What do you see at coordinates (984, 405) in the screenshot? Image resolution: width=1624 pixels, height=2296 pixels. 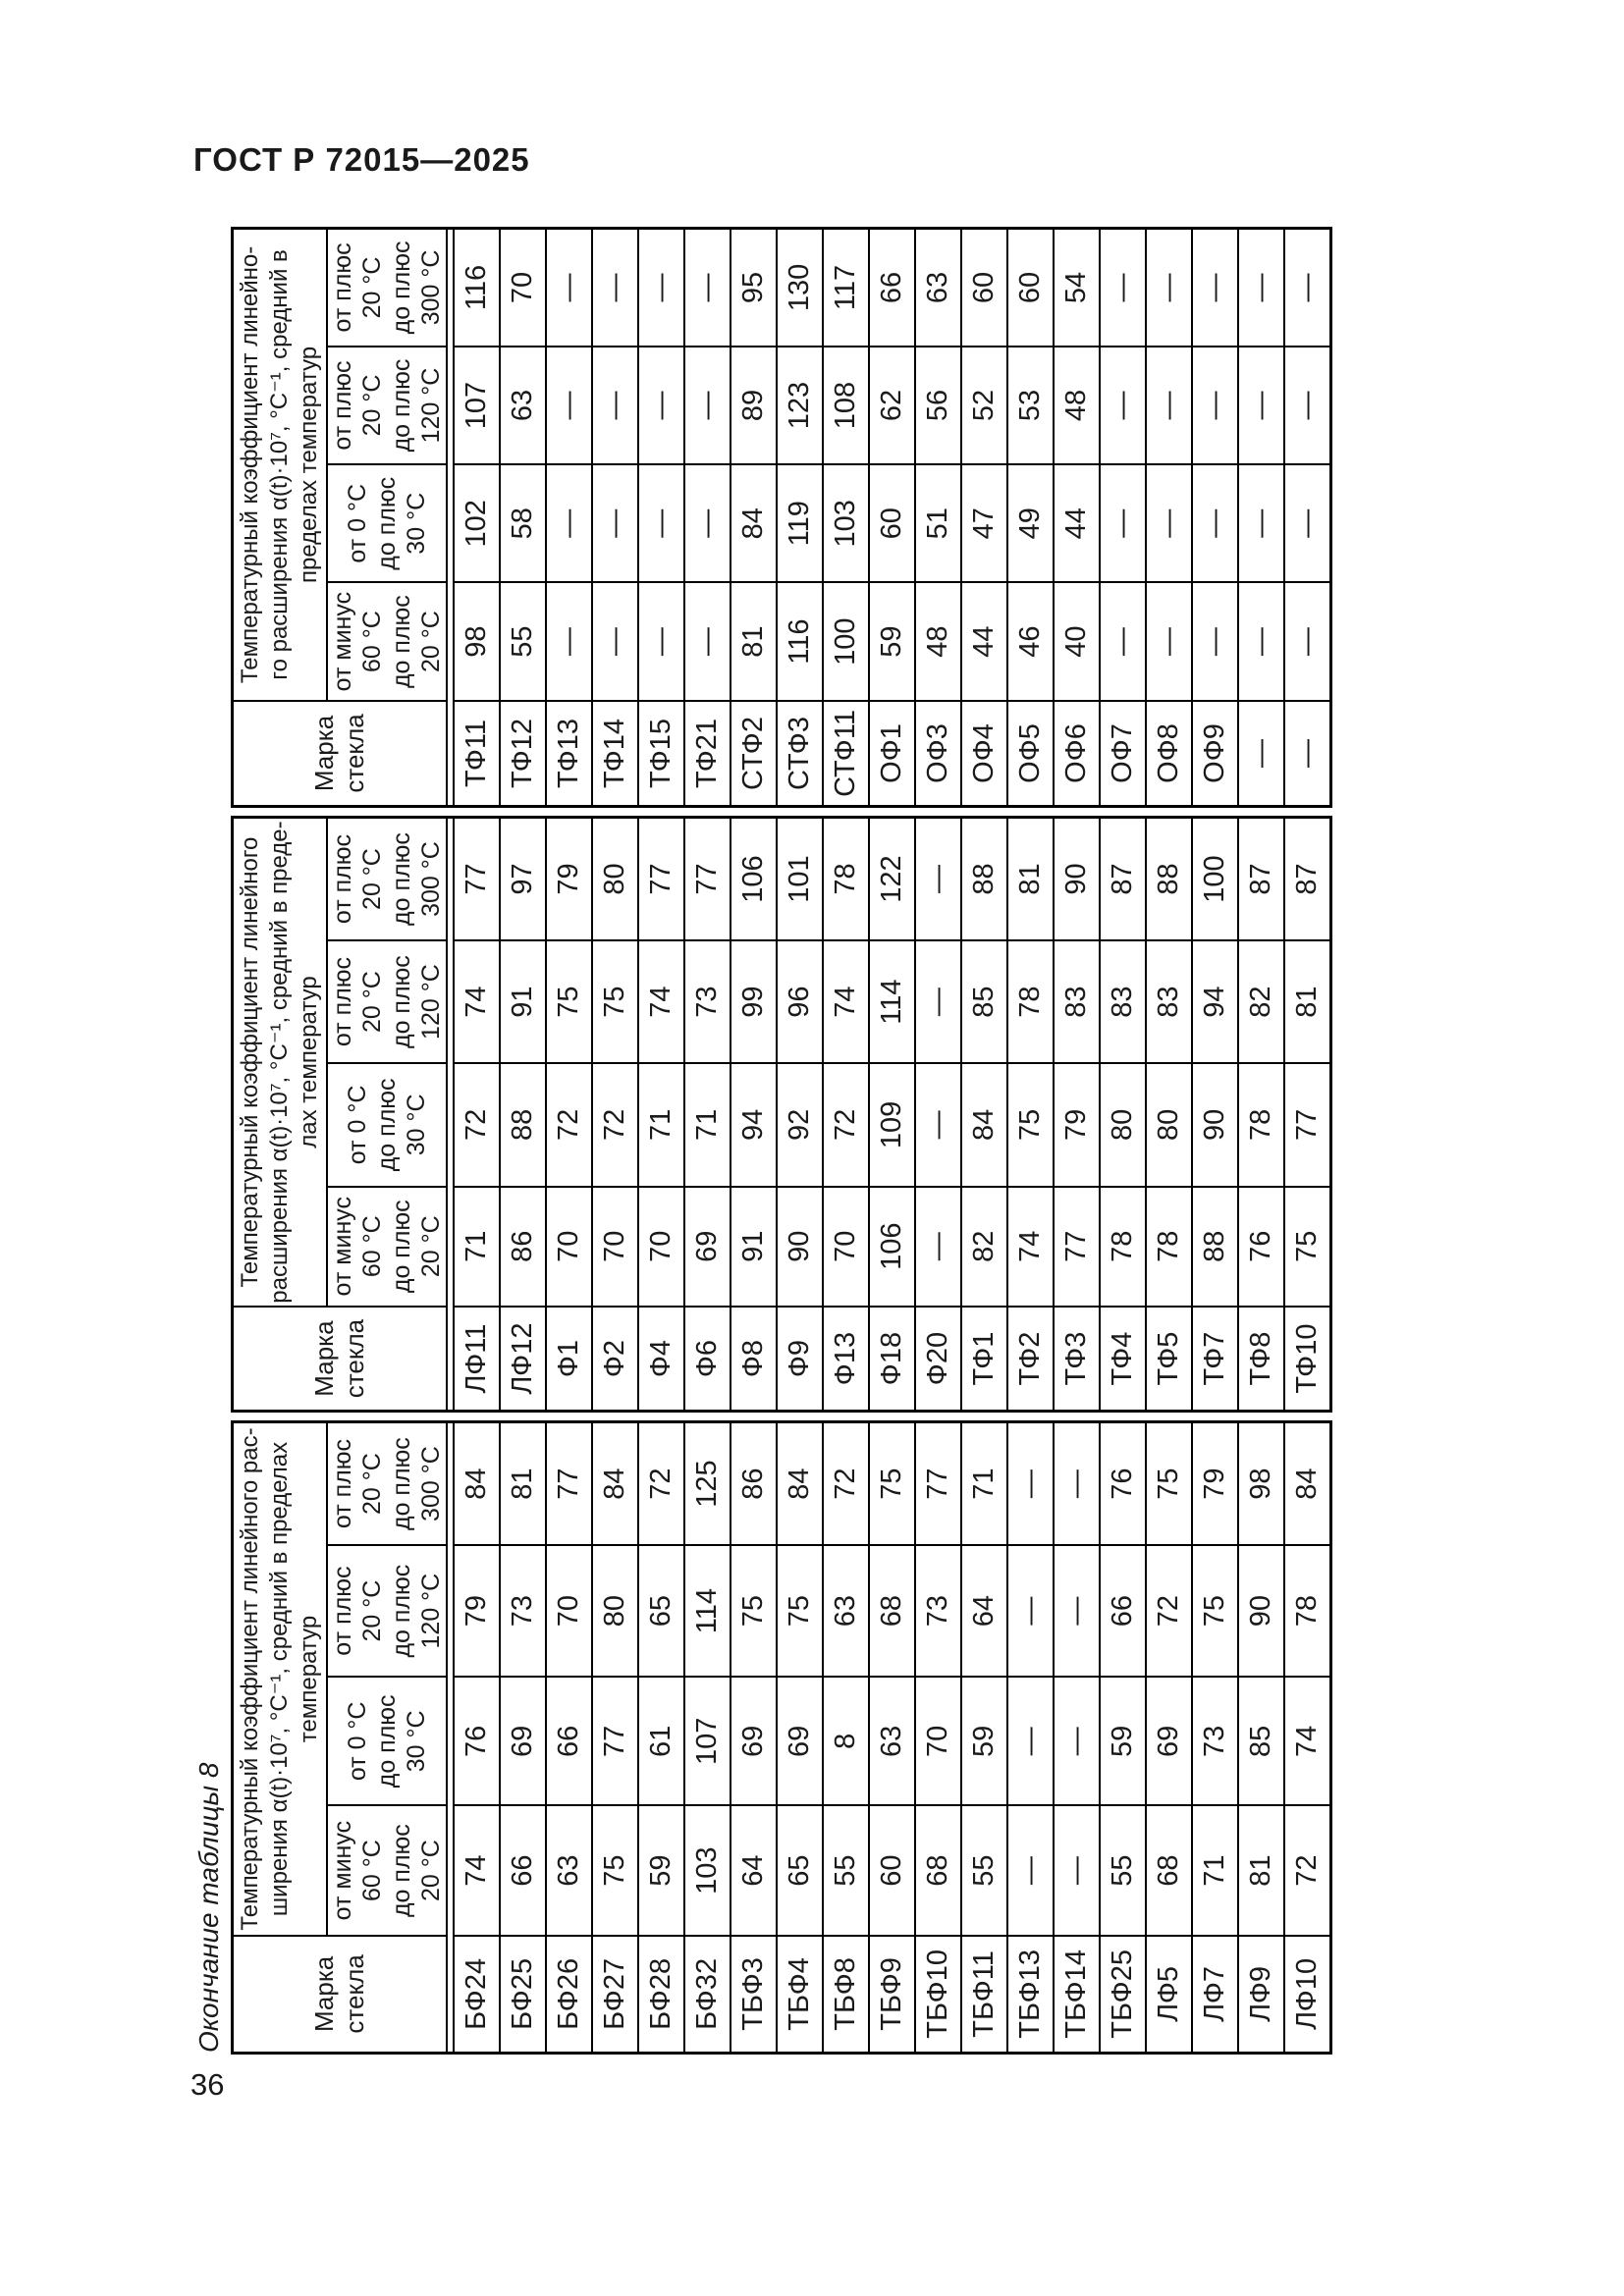 I see `coefficient-value-cell: 52` at bounding box center [984, 405].